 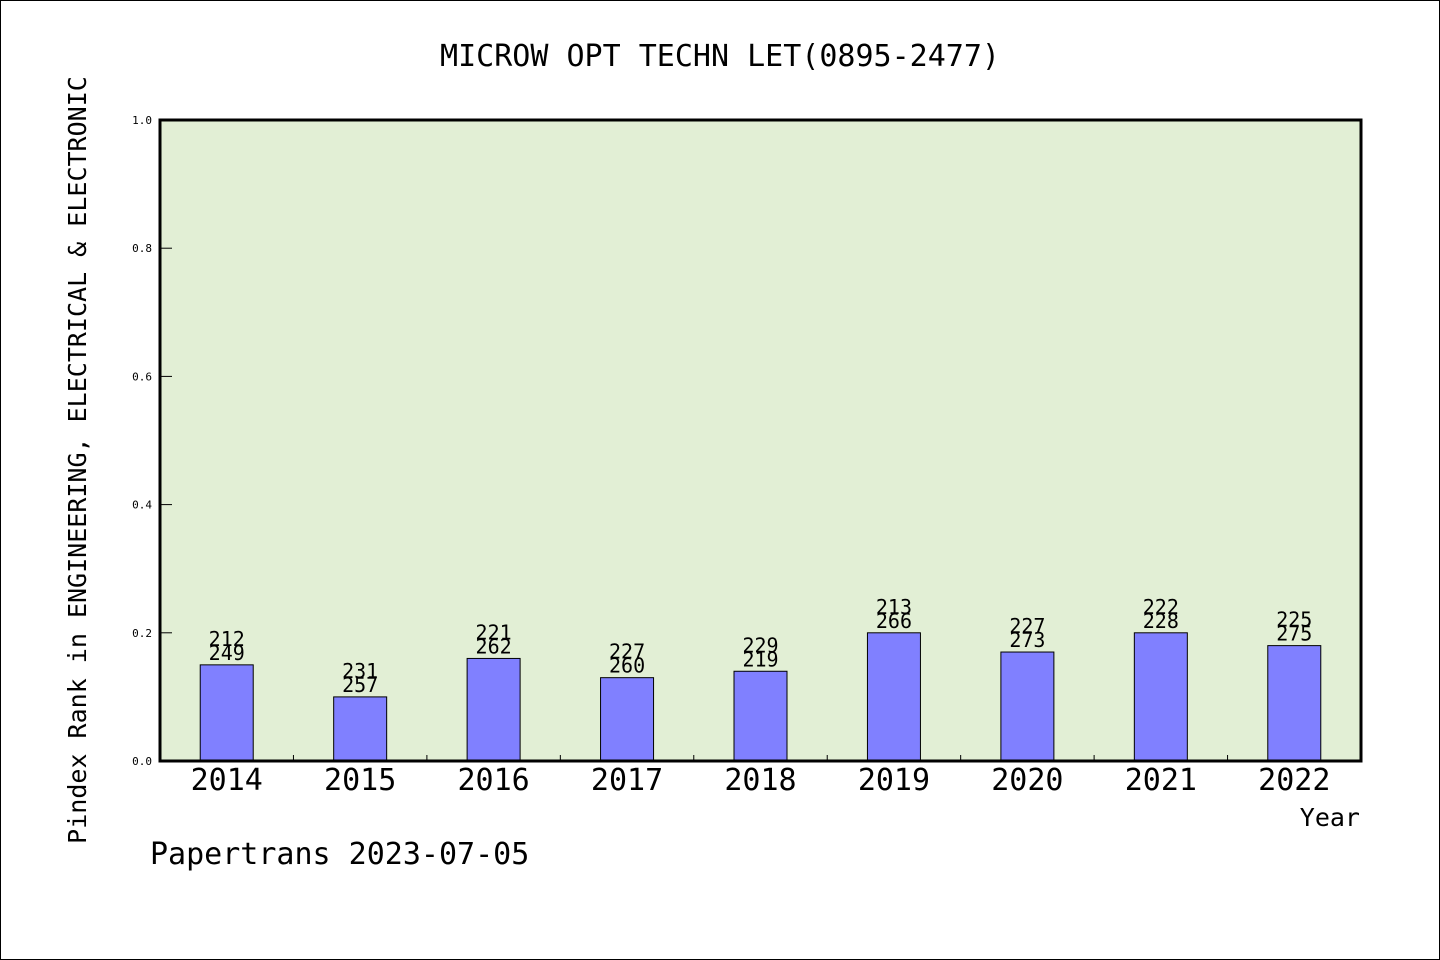 I want to click on x-tick-label: 2020, so click(x=1027, y=780).